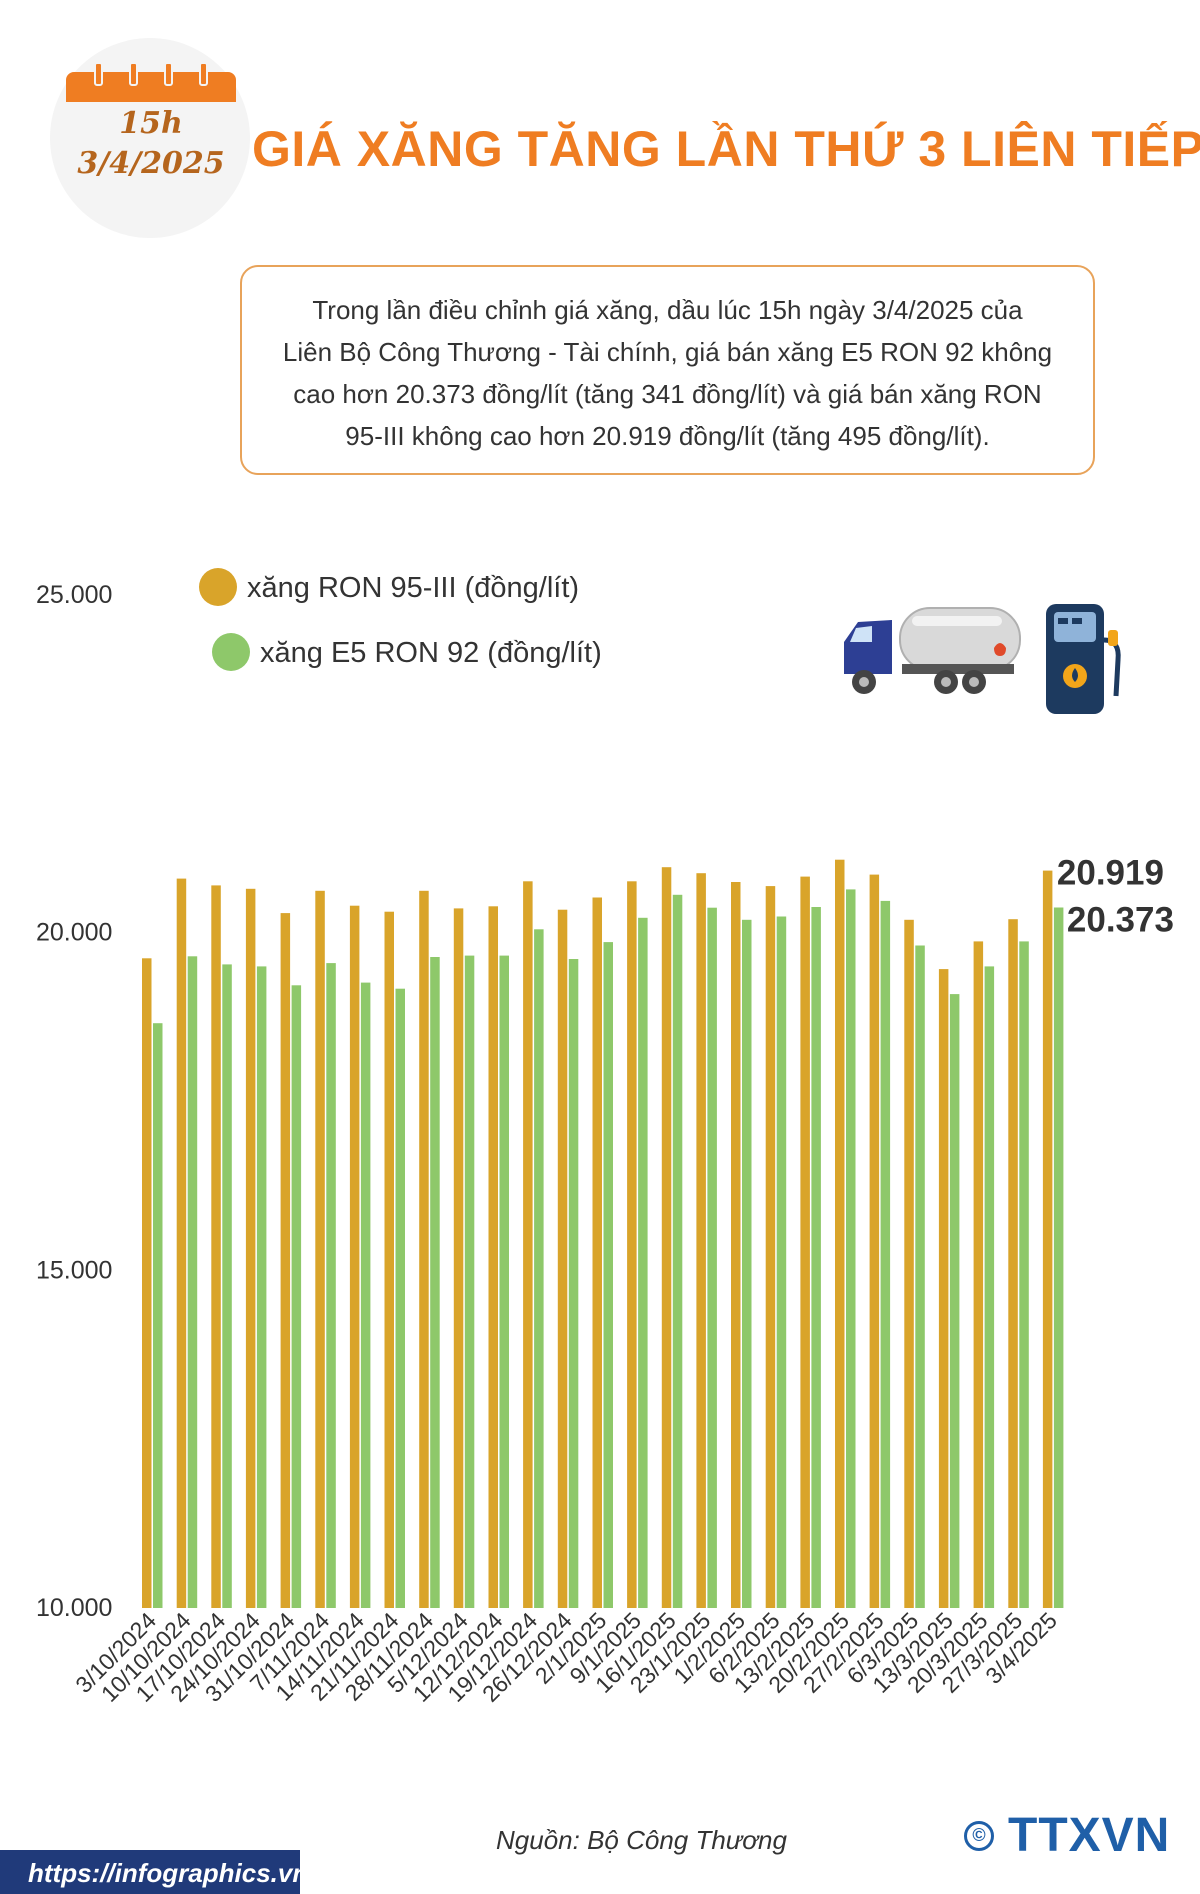 This screenshot has width=1200, height=1894. I want to click on url-bar, so click(150, 1872).